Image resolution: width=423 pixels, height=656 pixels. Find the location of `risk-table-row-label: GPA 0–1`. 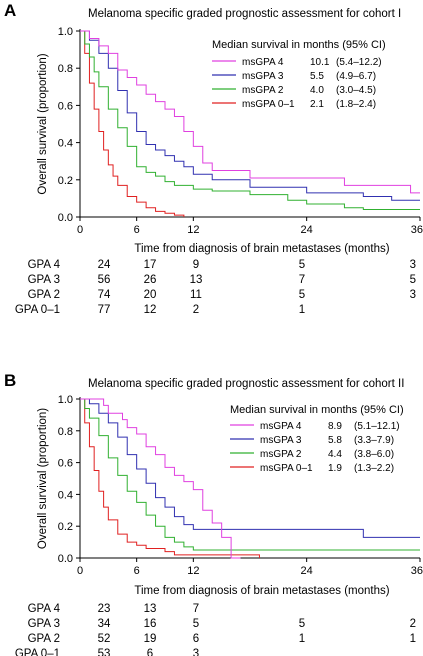

risk-table-row-label: GPA 0–1 is located at coordinates (37, 652).